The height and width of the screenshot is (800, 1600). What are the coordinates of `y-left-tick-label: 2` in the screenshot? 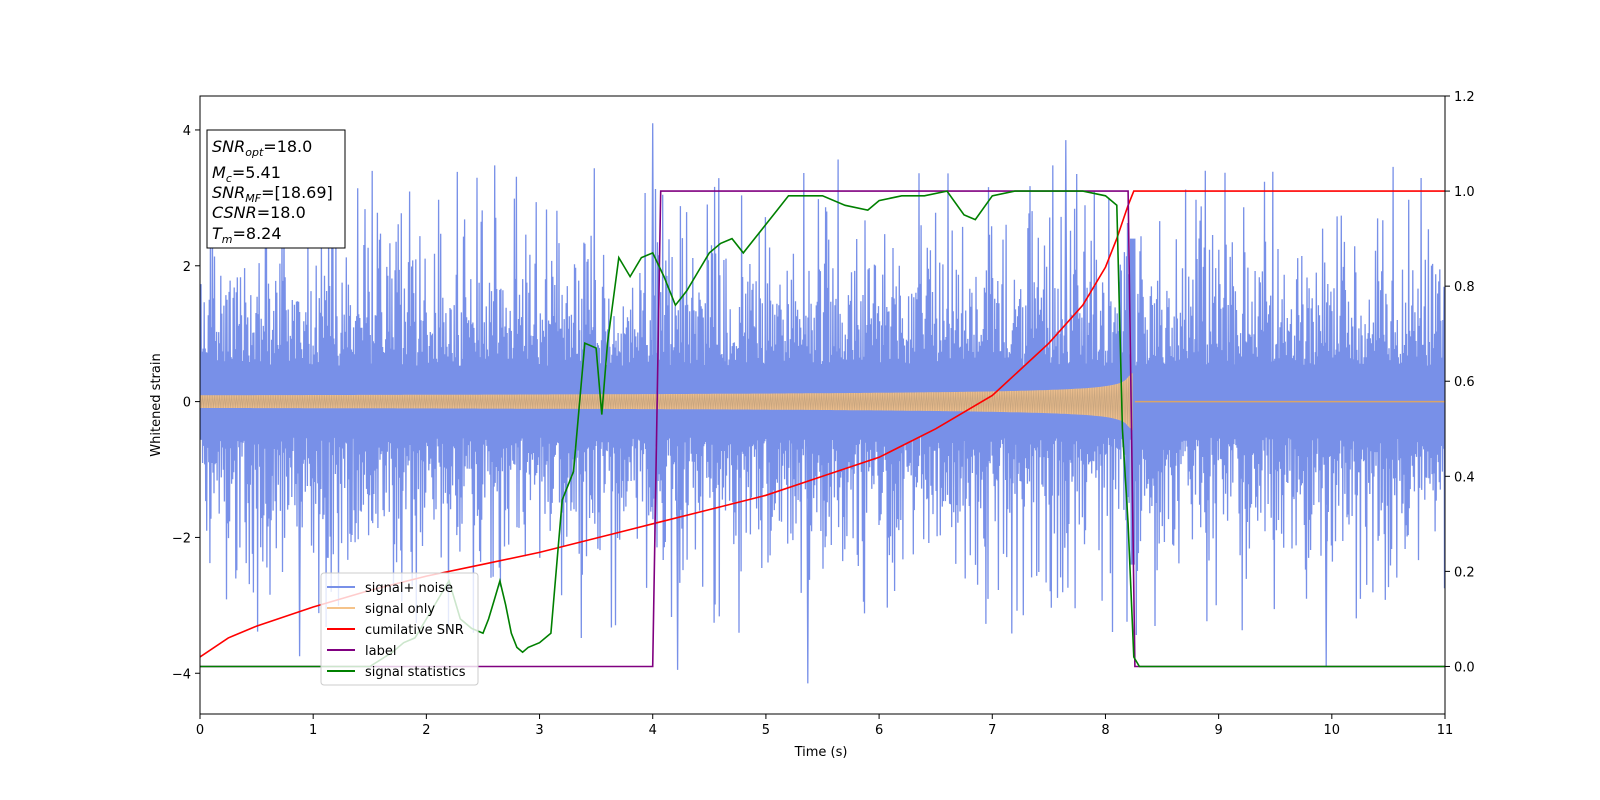 It's located at (187, 267).